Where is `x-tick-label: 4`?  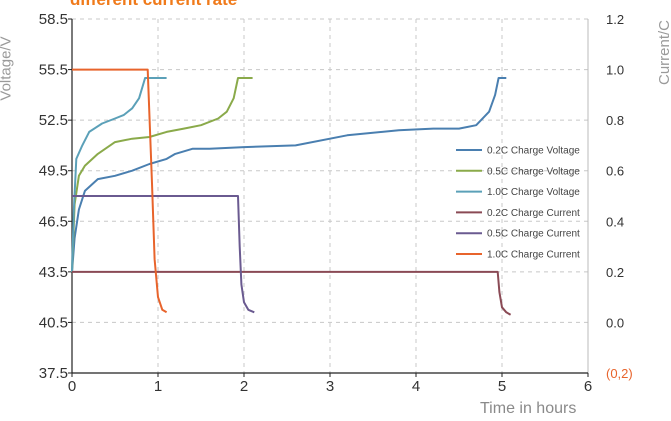
x-tick-label: 4 is located at coordinates (416, 386).